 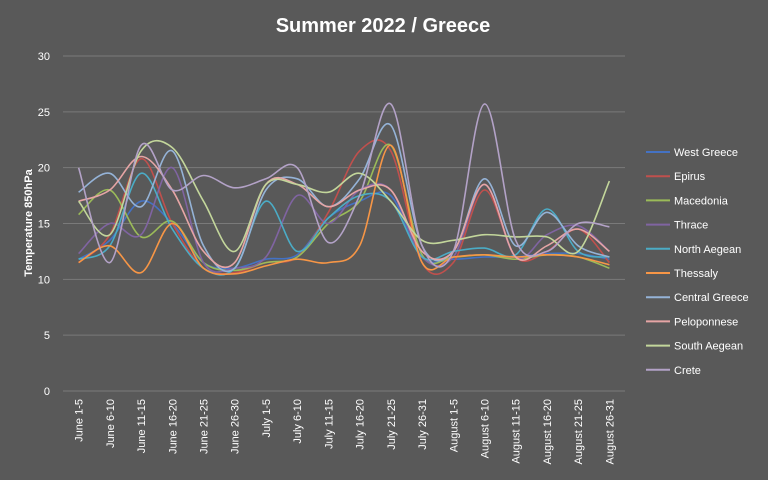 What do you see at coordinates (44, 280) in the screenshot?
I see `y-tick-label: 10` at bounding box center [44, 280].